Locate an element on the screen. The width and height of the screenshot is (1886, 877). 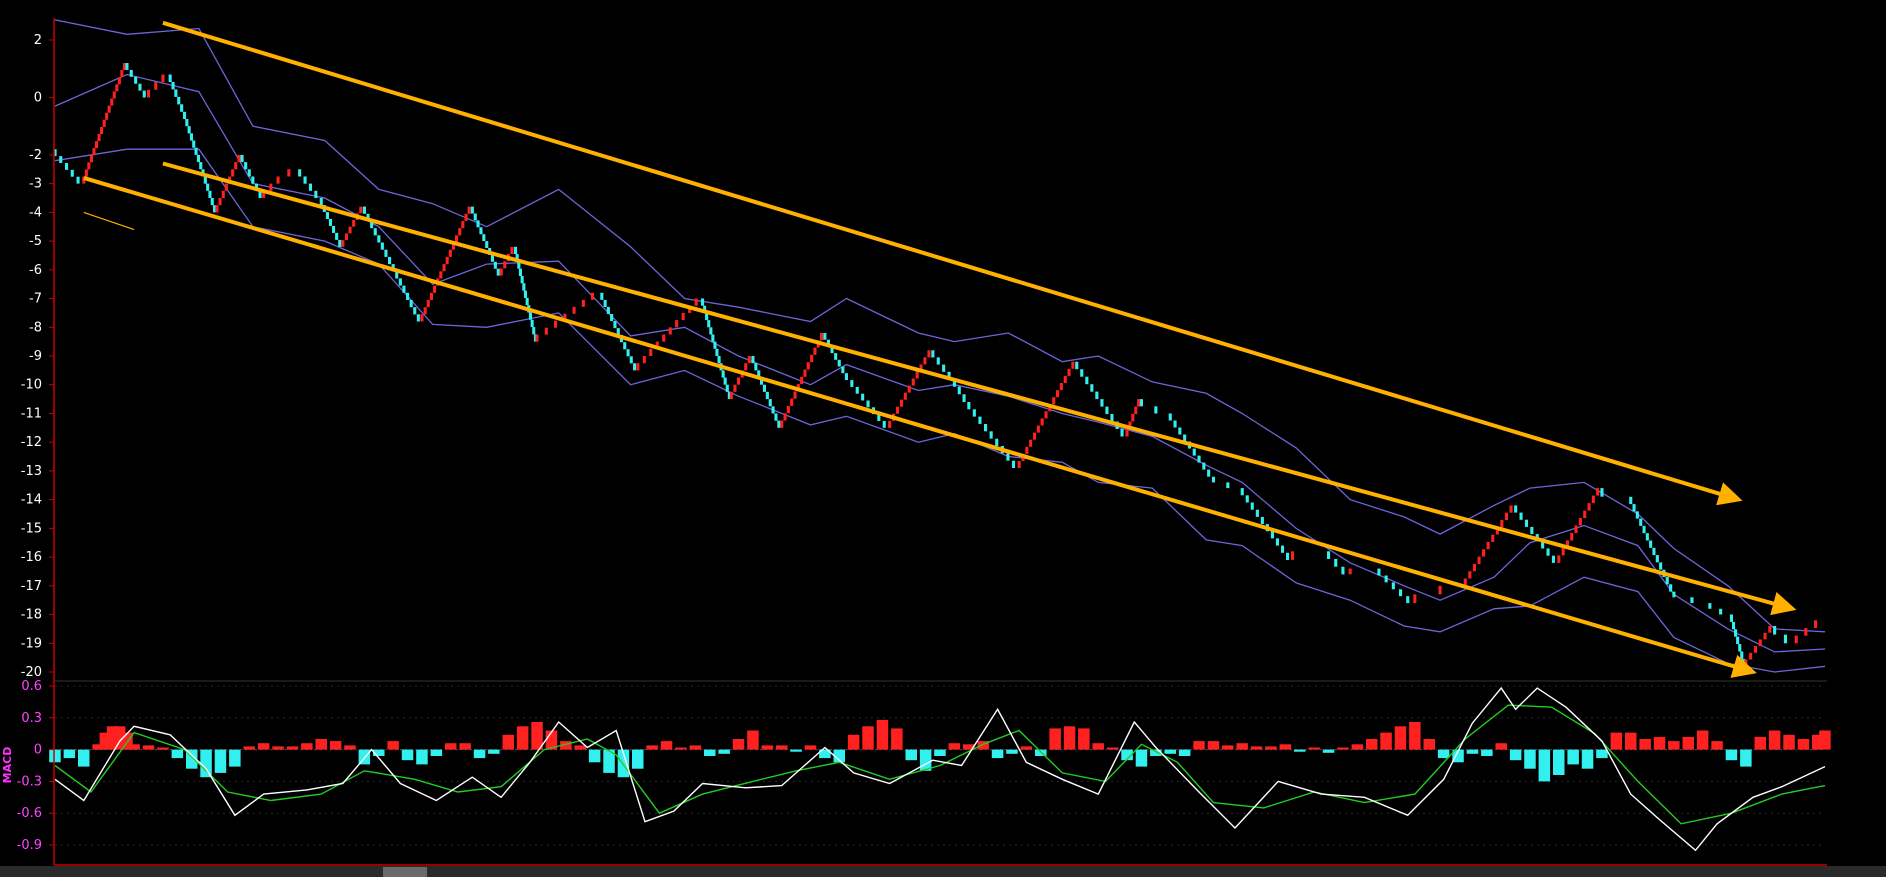
macd-indicator-label: MACD is located at coordinates (7, 765).